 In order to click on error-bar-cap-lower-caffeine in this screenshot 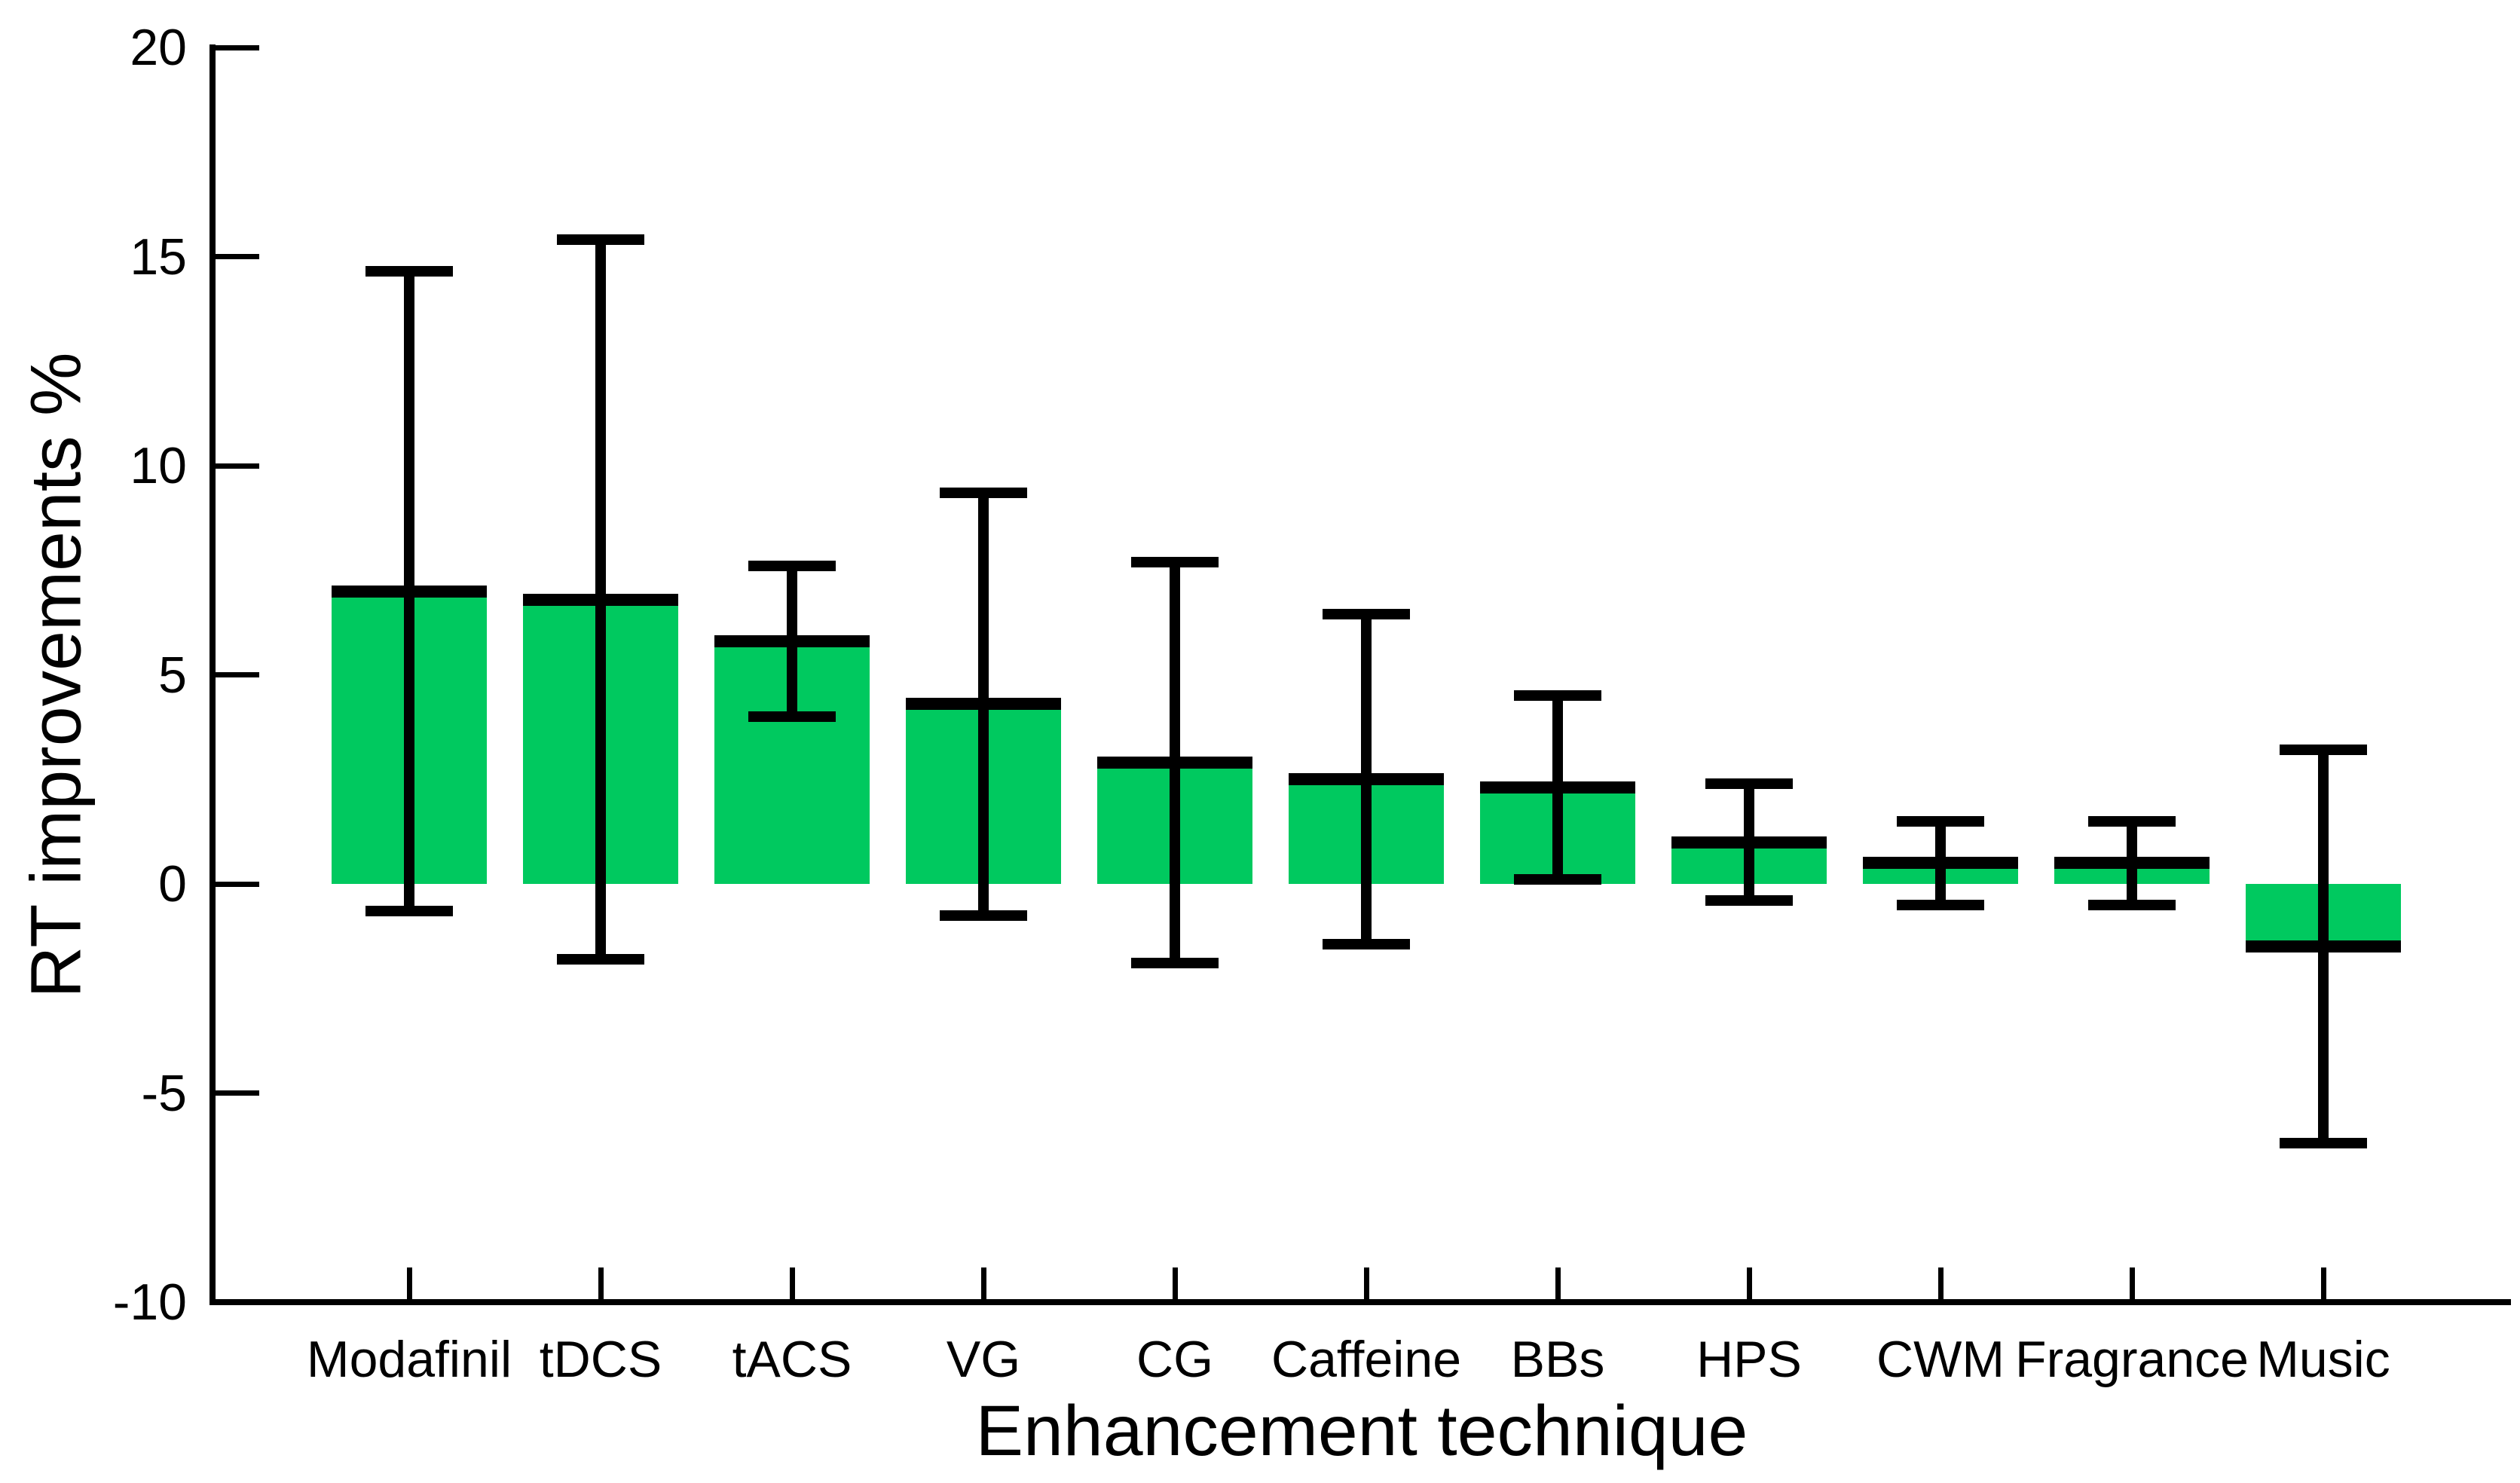, I will do `click(1366, 944)`.